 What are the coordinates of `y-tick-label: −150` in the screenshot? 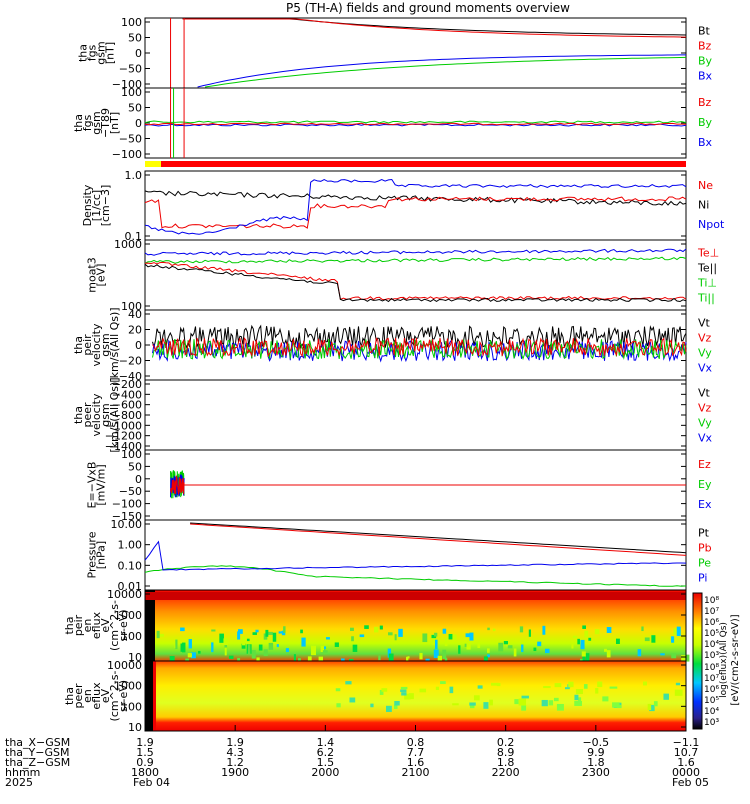 It's located at (127, 516).